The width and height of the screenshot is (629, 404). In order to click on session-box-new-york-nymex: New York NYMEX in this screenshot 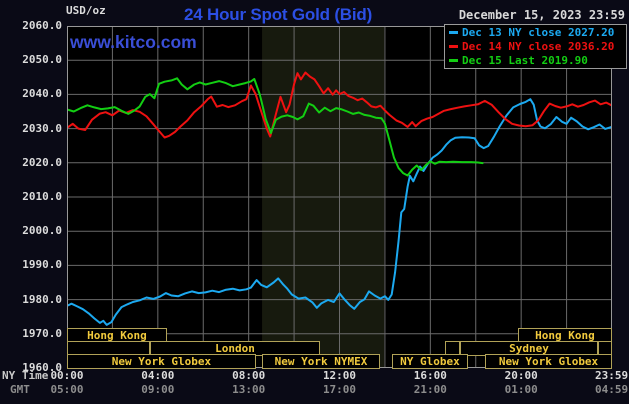, I will do `click(321, 361)`.